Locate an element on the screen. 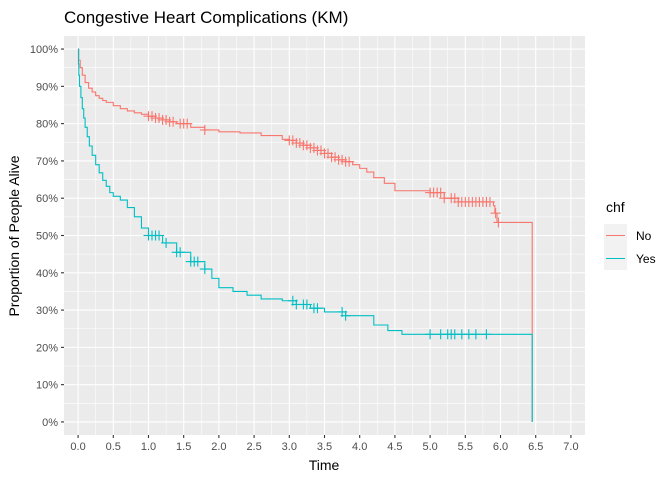  x-tick-label: 5.0 is located at coordinates (429, 447).